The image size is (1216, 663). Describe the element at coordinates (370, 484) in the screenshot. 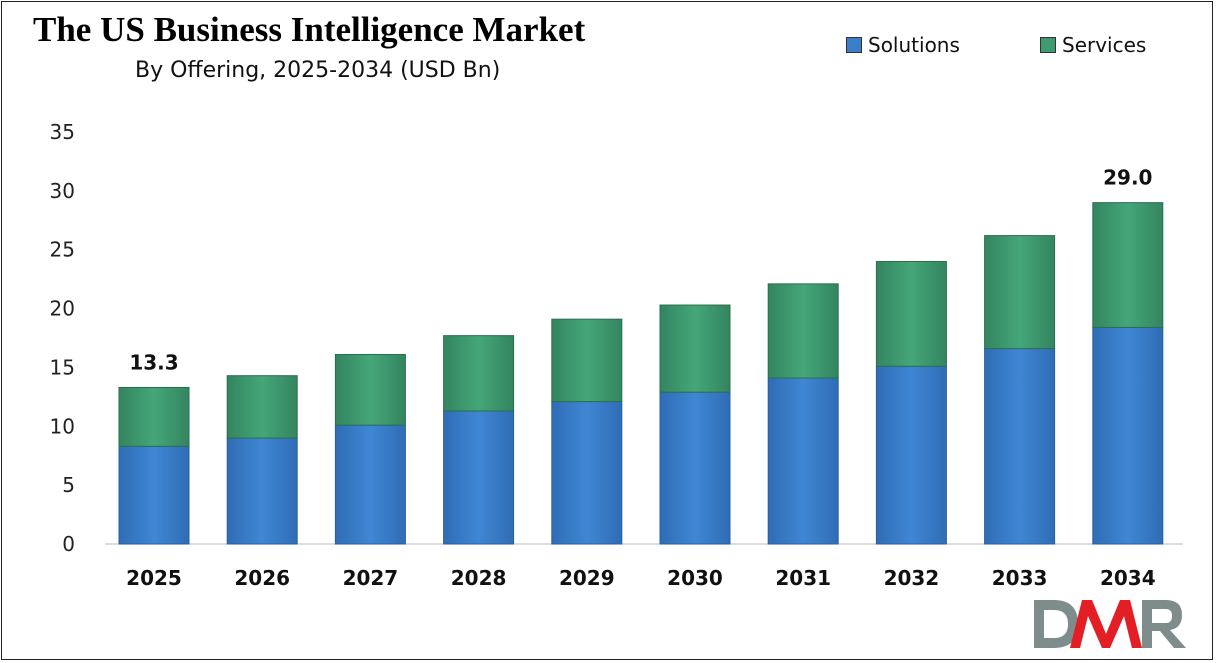

I see `bar-solutions-2027` at that location.